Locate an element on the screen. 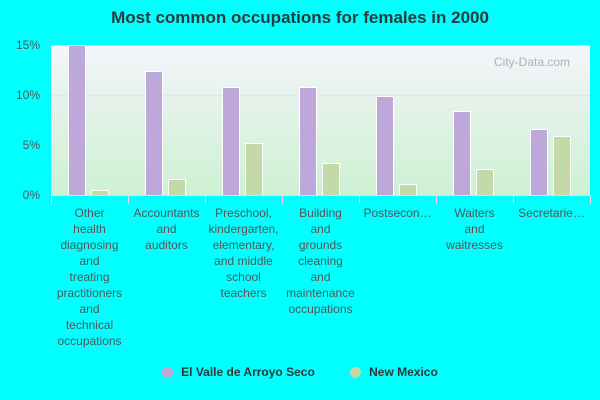 The image size is (600, 400). y-tick-label: 0% is located at coordinates (31, 195).